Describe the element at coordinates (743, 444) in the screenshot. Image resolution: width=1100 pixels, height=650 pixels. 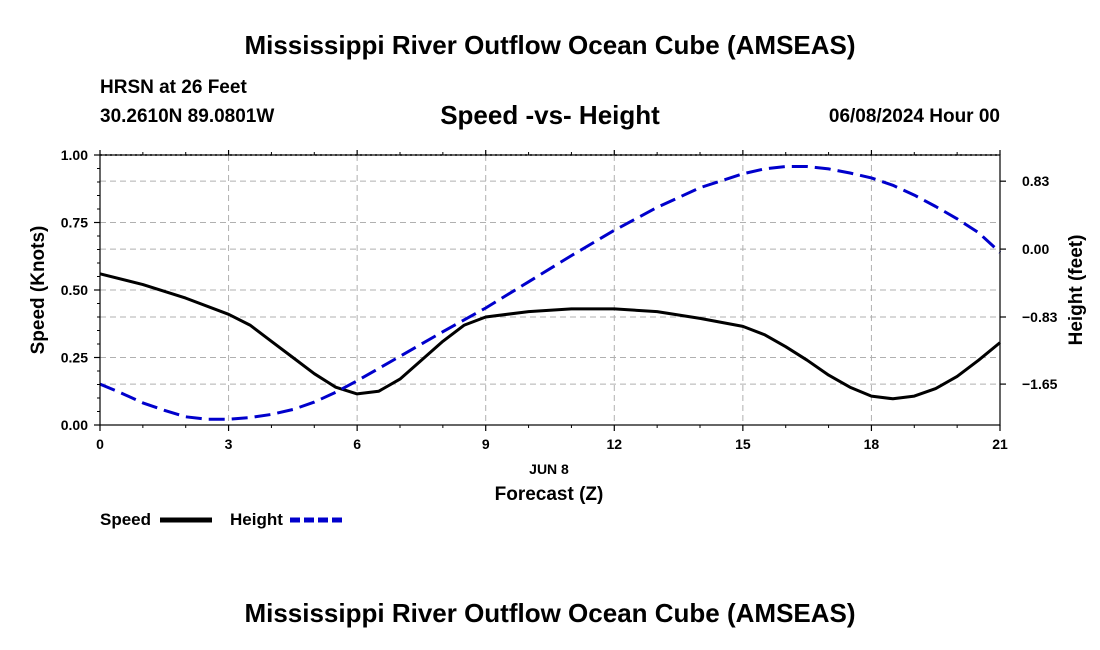
I see `x-tick-label: 15` at that location.